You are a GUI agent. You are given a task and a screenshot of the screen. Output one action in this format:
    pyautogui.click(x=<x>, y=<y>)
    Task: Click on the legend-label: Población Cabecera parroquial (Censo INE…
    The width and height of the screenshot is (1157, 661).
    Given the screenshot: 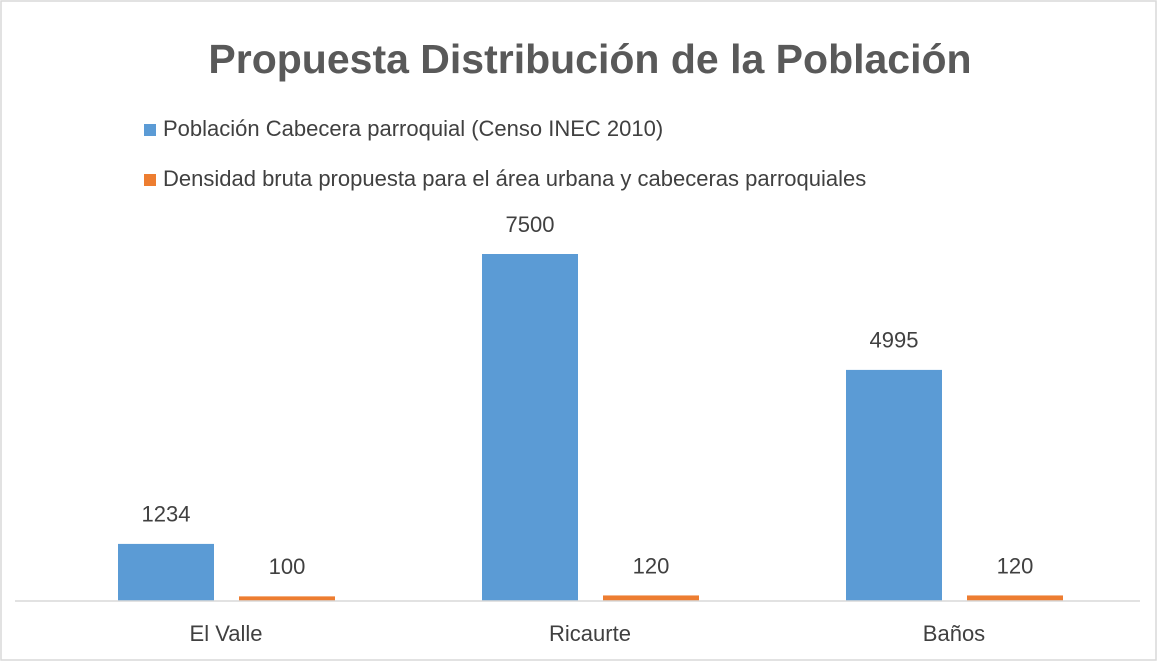 What is the action you would take?
    pyautogui.click(x=413, y=128)
    